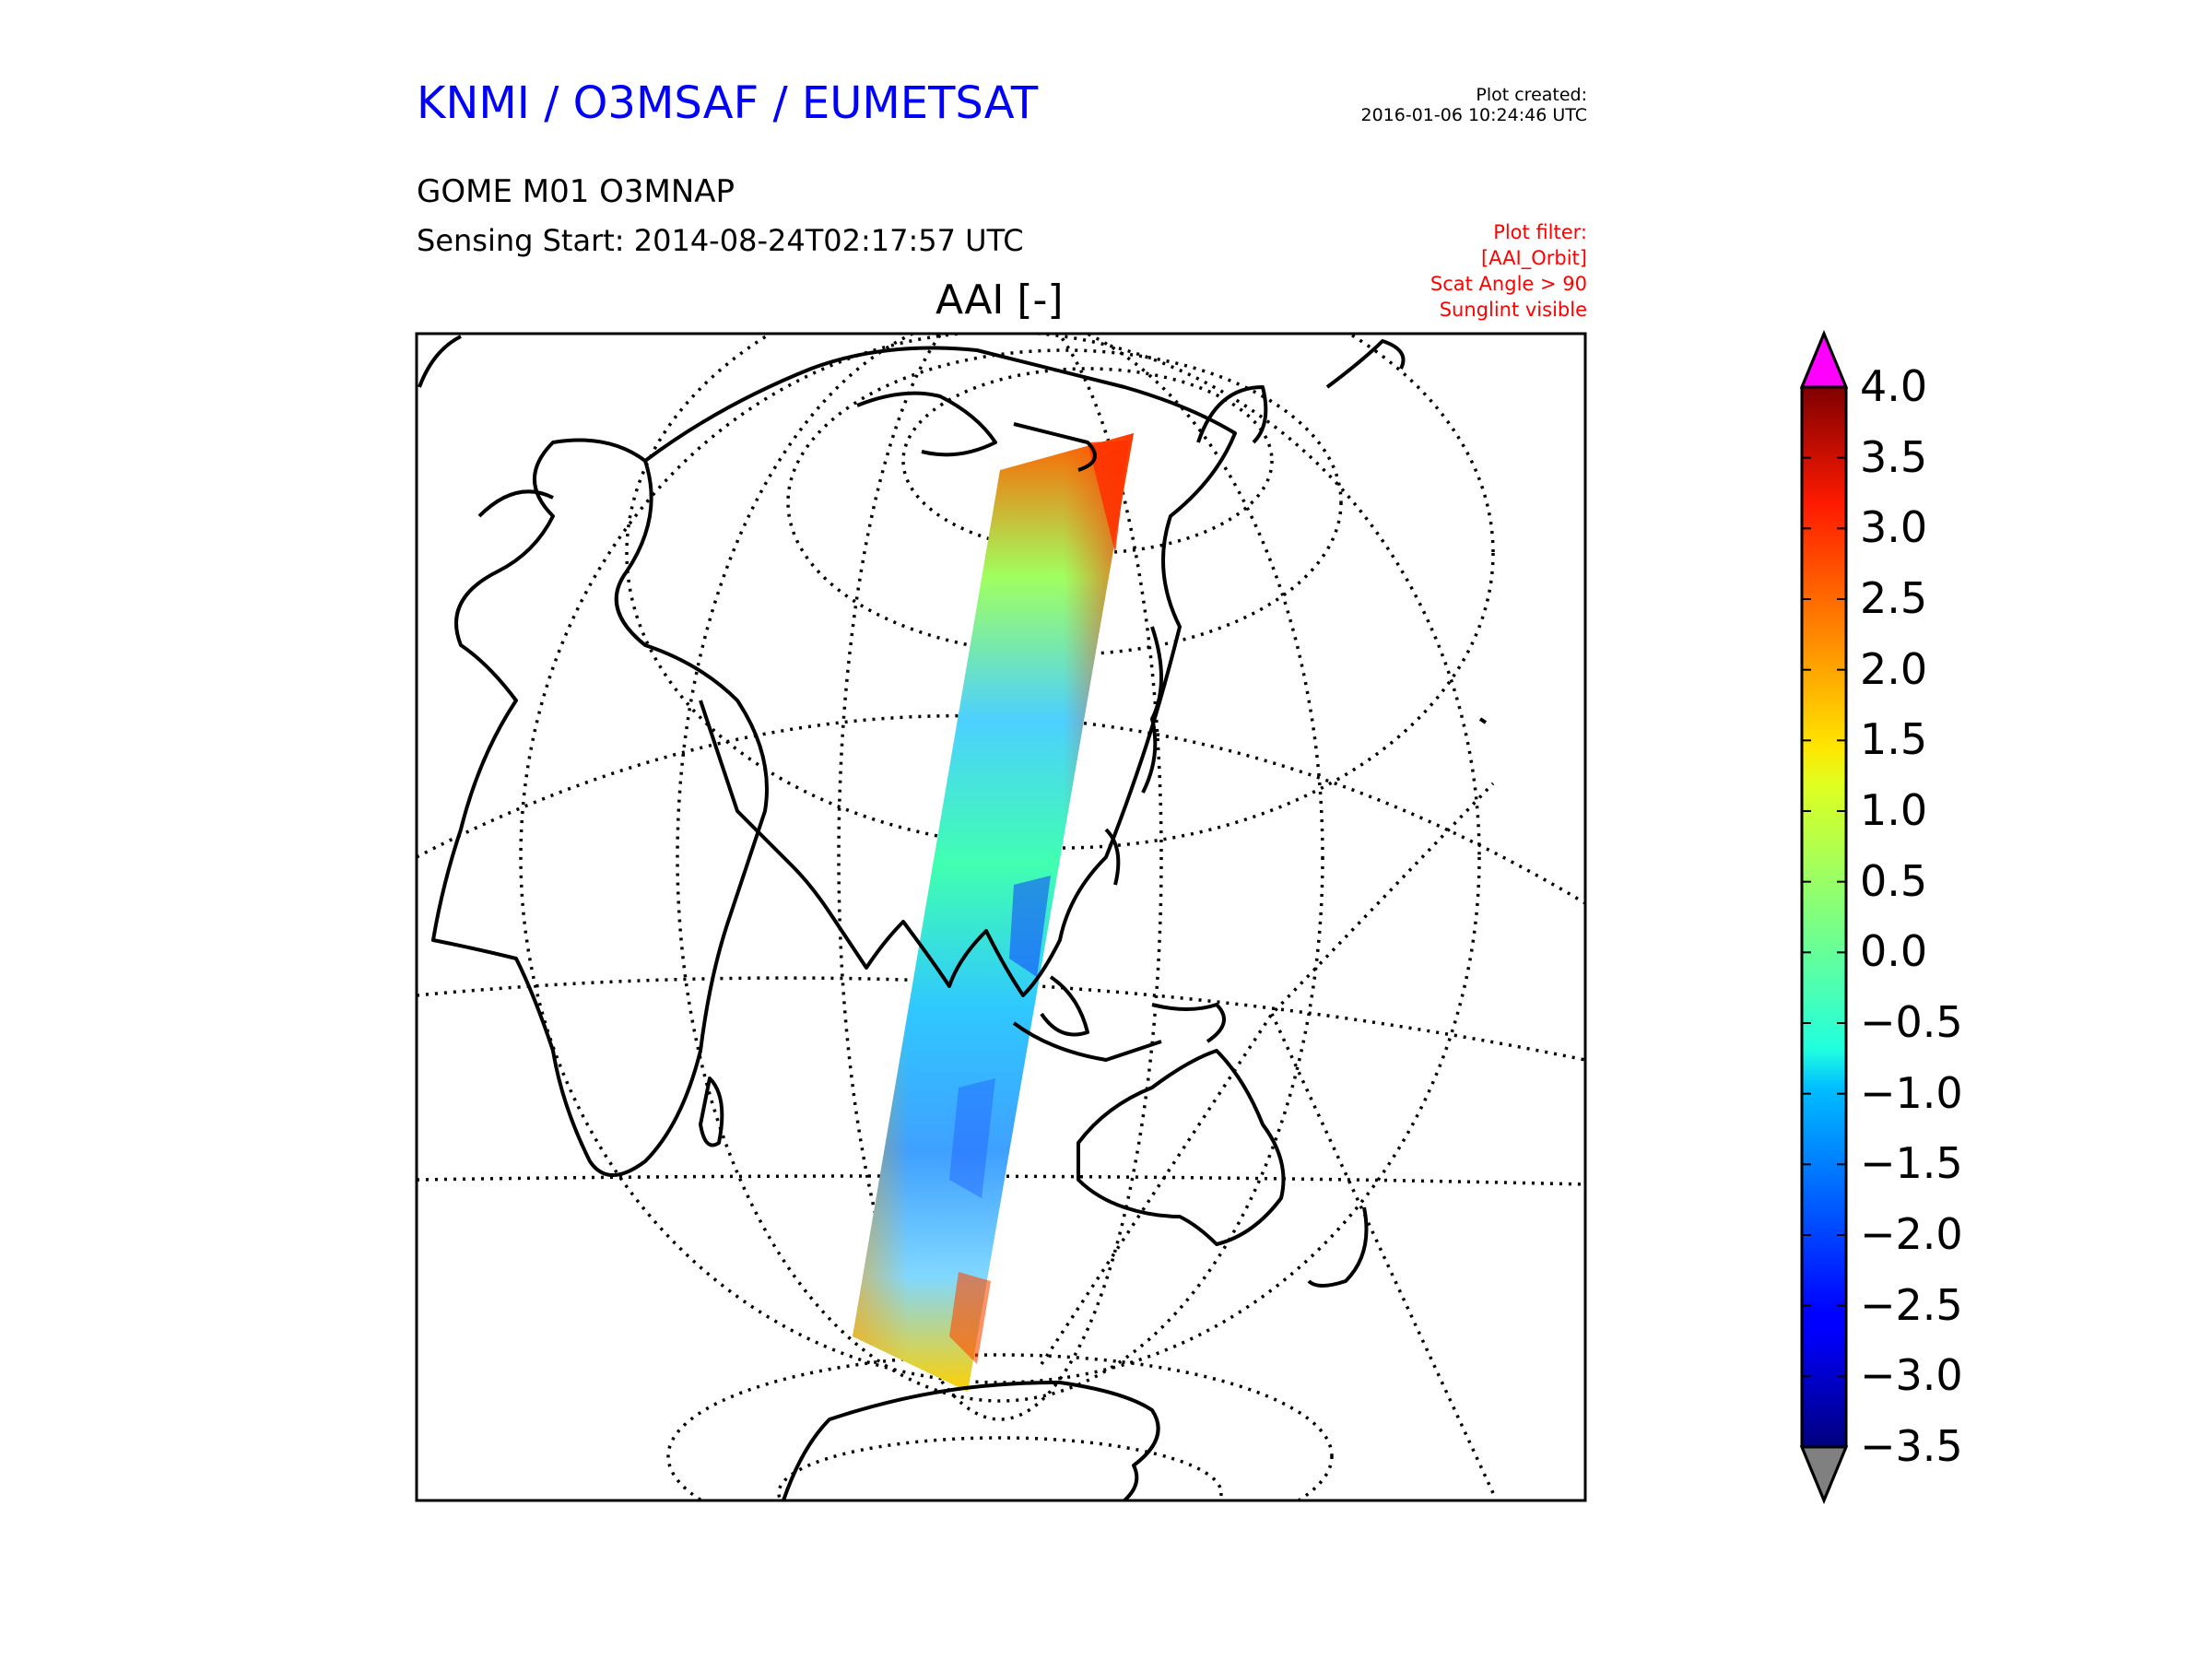 This screenshot has height=1659, width=2212. I want to click on coastline-australia, so click(1181, 1147).